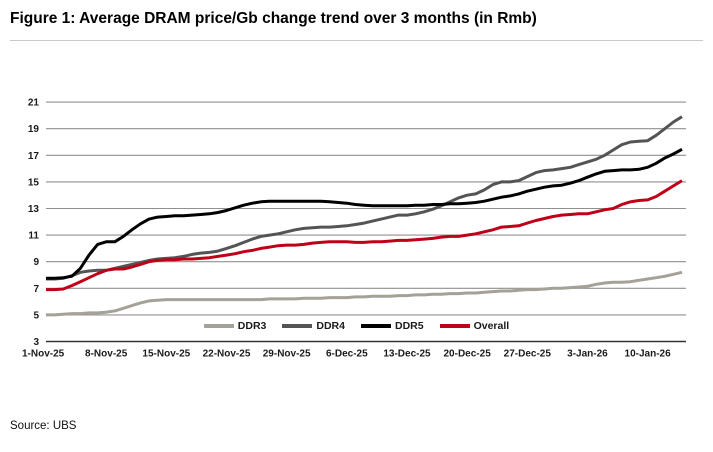 This screenshot has width=713, height=452. Describe the element at coordinates (364, 293) in the screenshot. I see `series-line-ddr3` at that location.